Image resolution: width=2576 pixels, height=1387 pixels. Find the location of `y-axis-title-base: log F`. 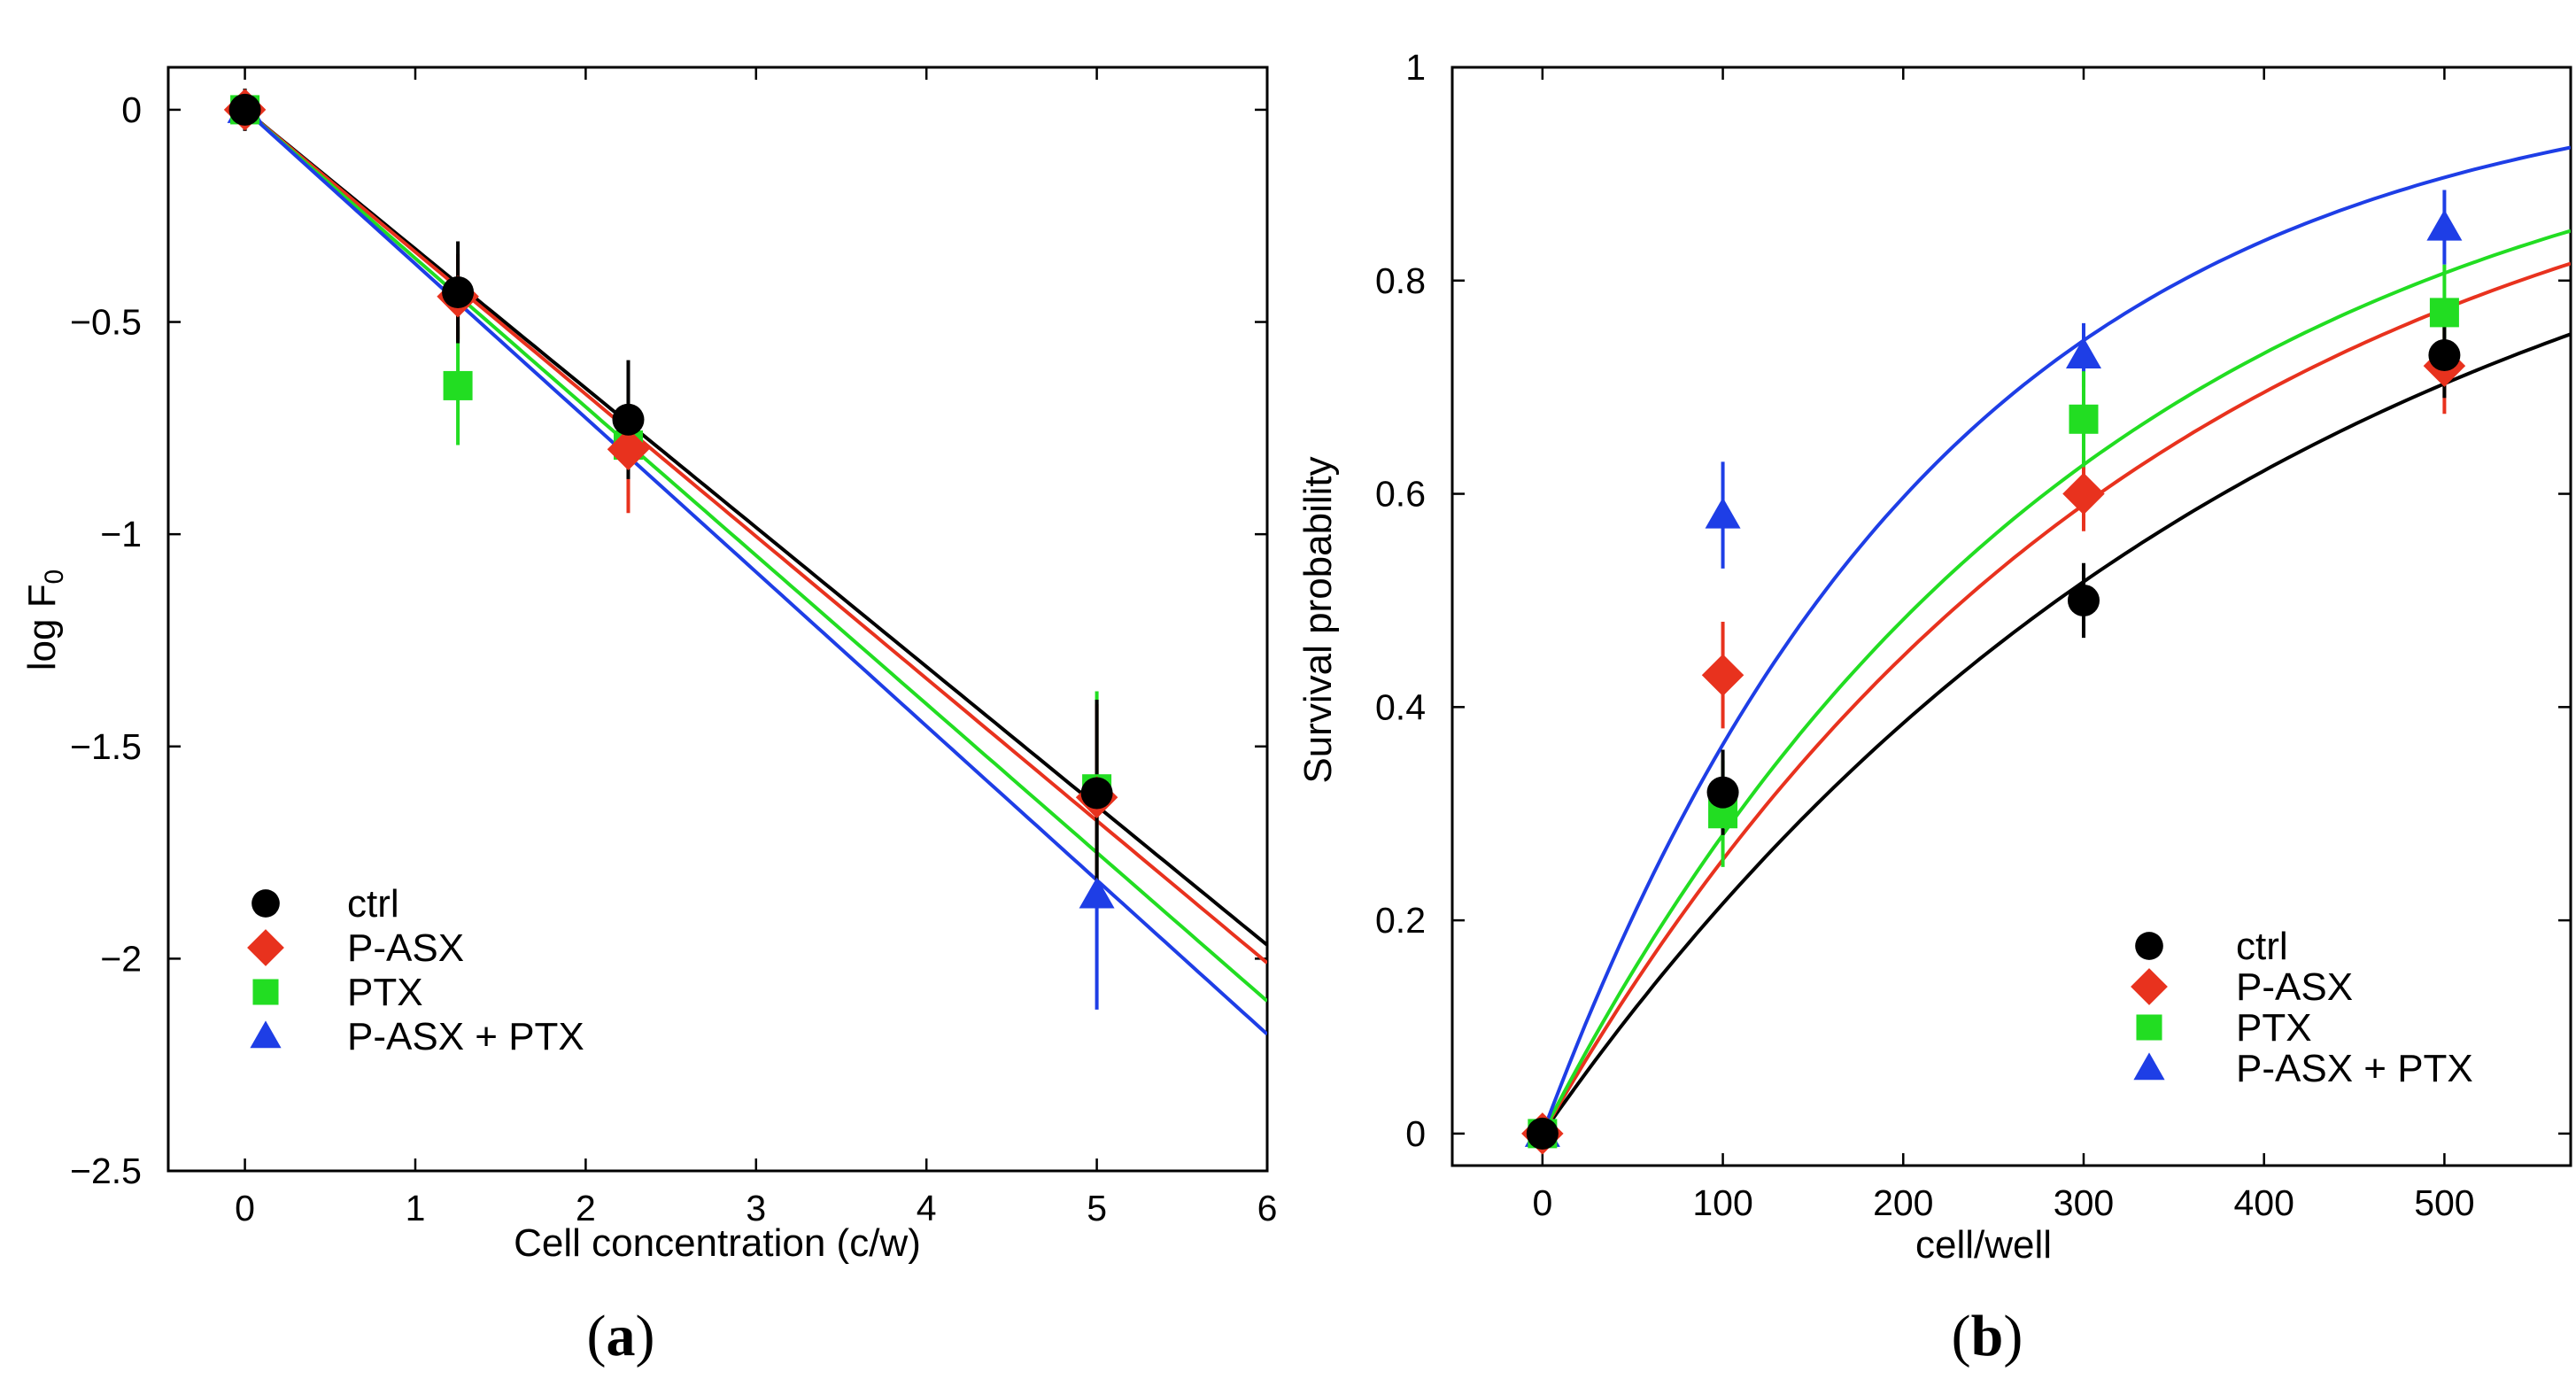

y-axis-title-base: log F is located at coordinates (42, 627).